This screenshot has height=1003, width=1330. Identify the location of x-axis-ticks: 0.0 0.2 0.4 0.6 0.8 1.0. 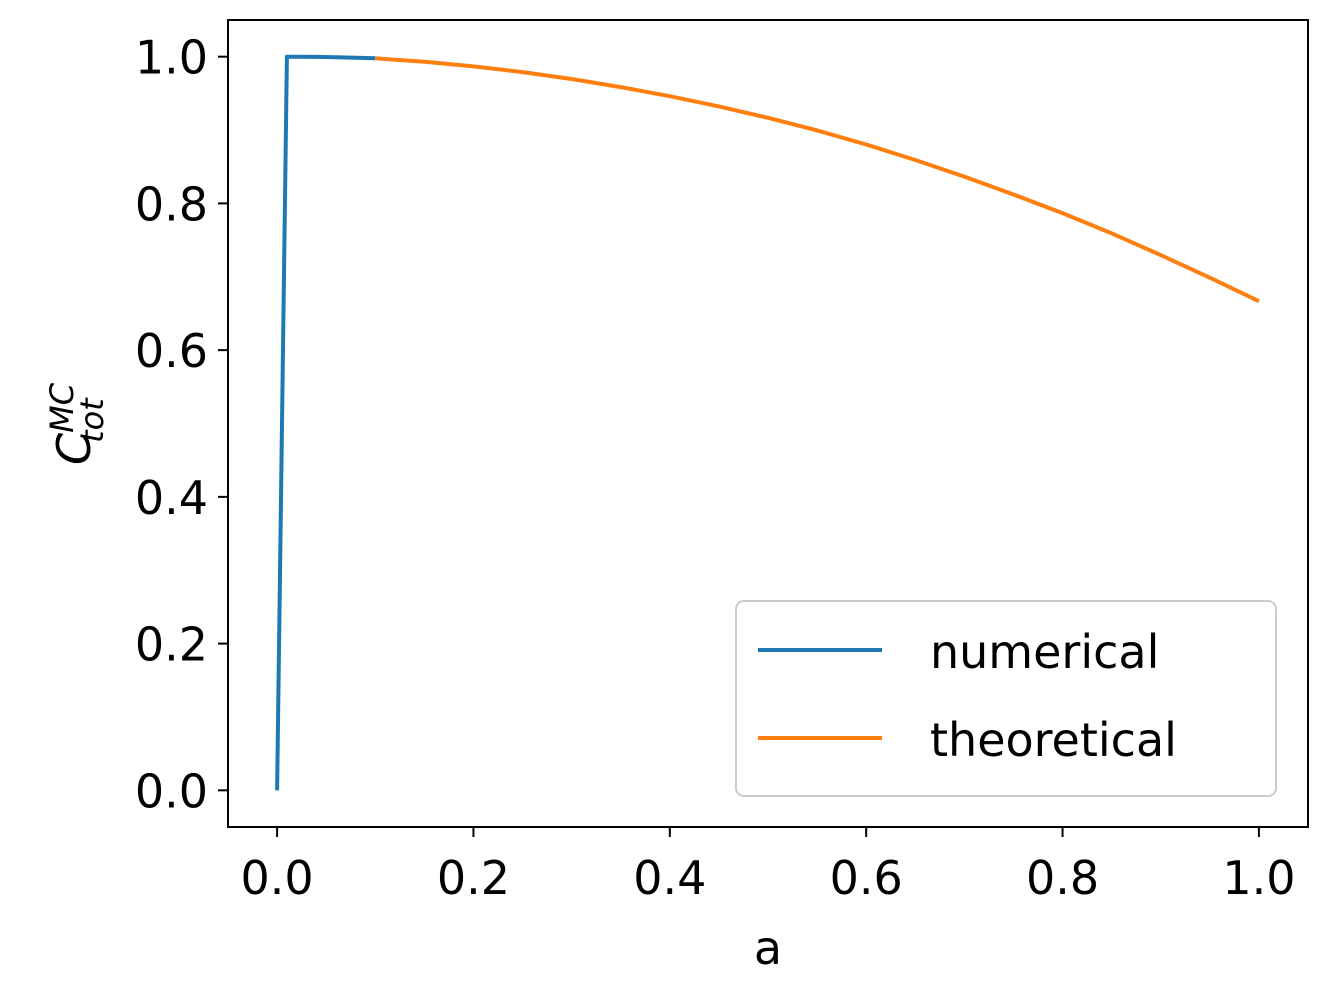
(768, 866).